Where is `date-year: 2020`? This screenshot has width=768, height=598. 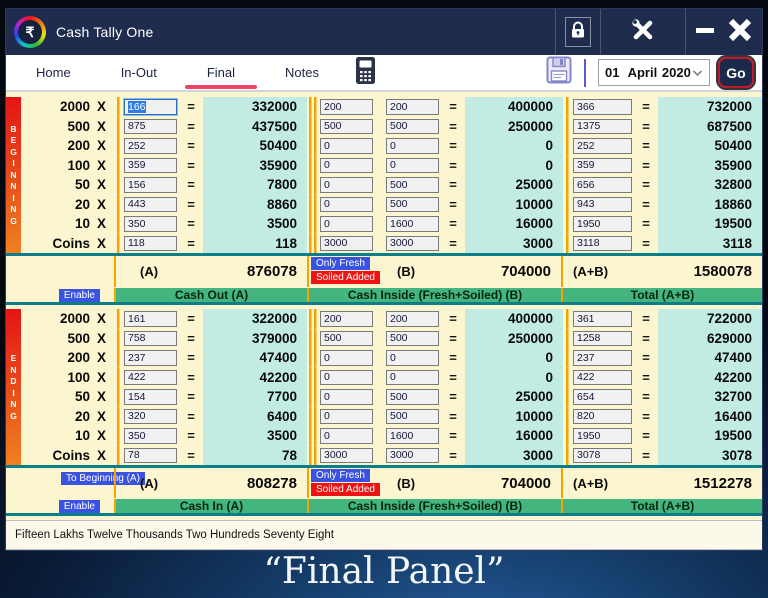 date-year: 2020 is located at coordinates (676, 72).